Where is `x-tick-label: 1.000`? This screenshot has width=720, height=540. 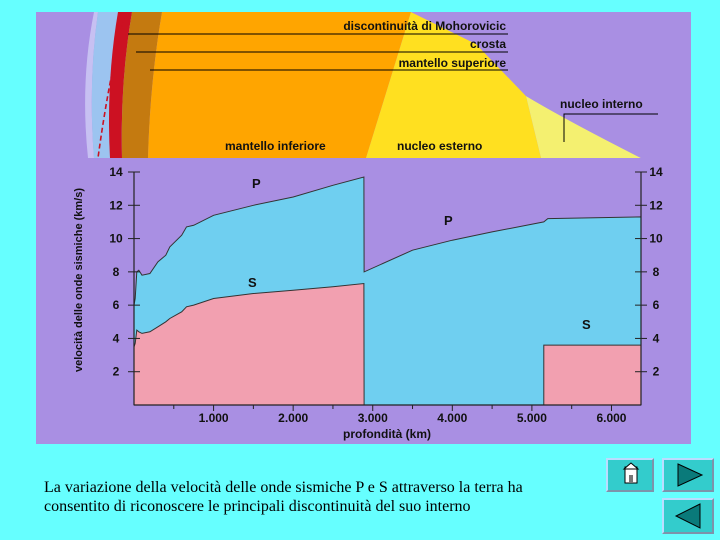
x-tick-label: 1.000 is located at coordinates (214, 418).